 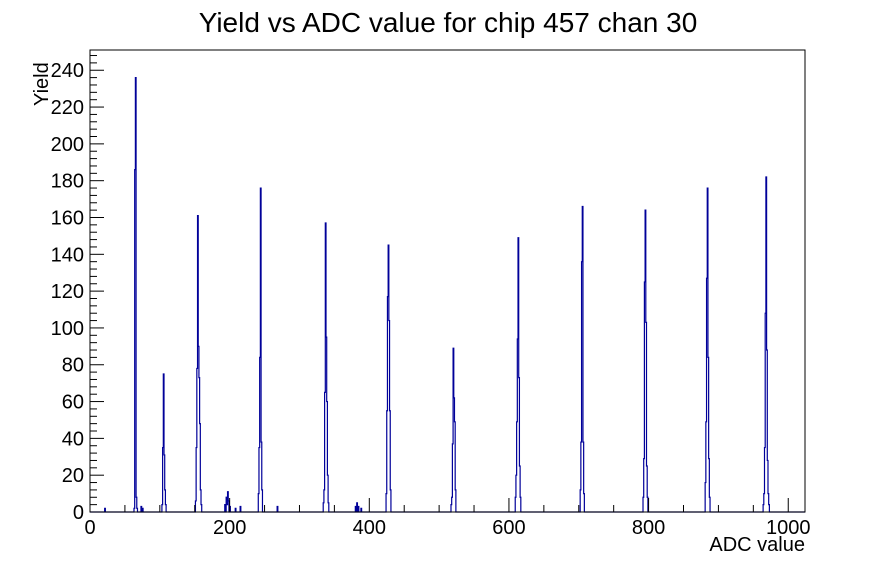 I want to click on y-tick-label: 200, so click(x=67, y=145).